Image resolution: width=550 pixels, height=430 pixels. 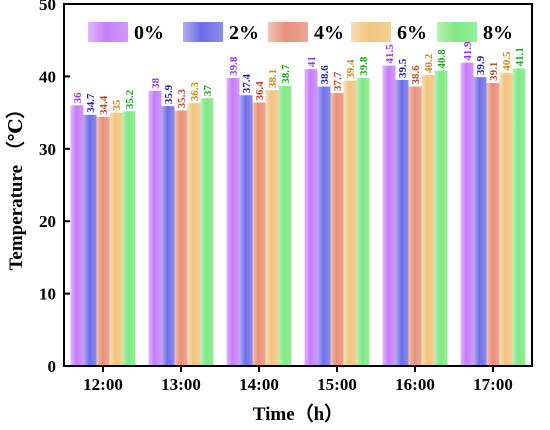 I want to click on data-label: 40.5, so click(x=507, y=61).